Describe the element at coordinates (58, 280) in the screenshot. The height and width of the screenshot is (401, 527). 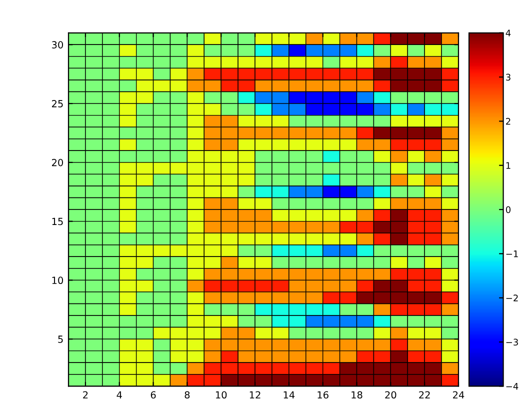
I see `y-tick-label: 10` at that location.